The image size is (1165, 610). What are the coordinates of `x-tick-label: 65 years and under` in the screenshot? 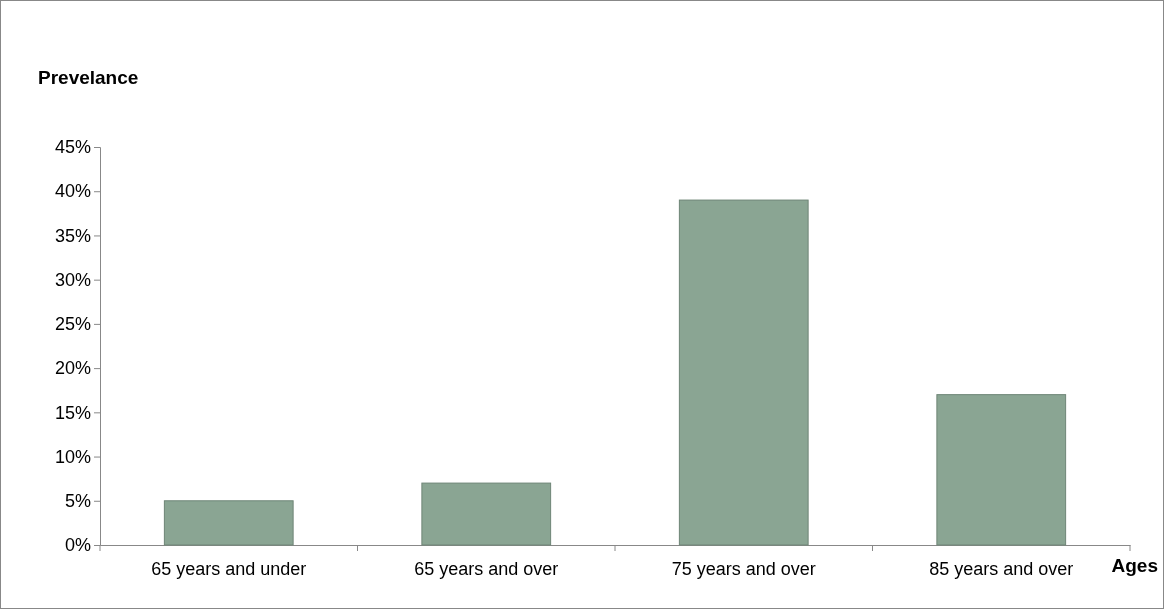 It's located at (229, 569).